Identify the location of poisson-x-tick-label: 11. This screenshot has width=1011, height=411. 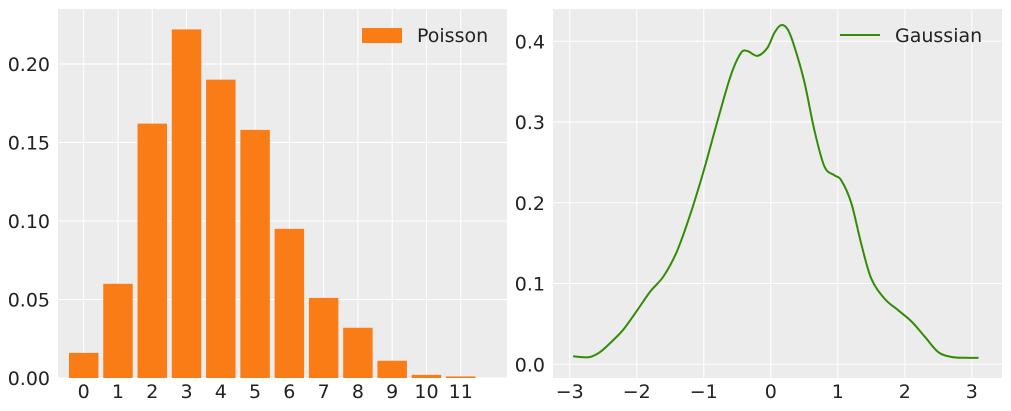
(461, 392).